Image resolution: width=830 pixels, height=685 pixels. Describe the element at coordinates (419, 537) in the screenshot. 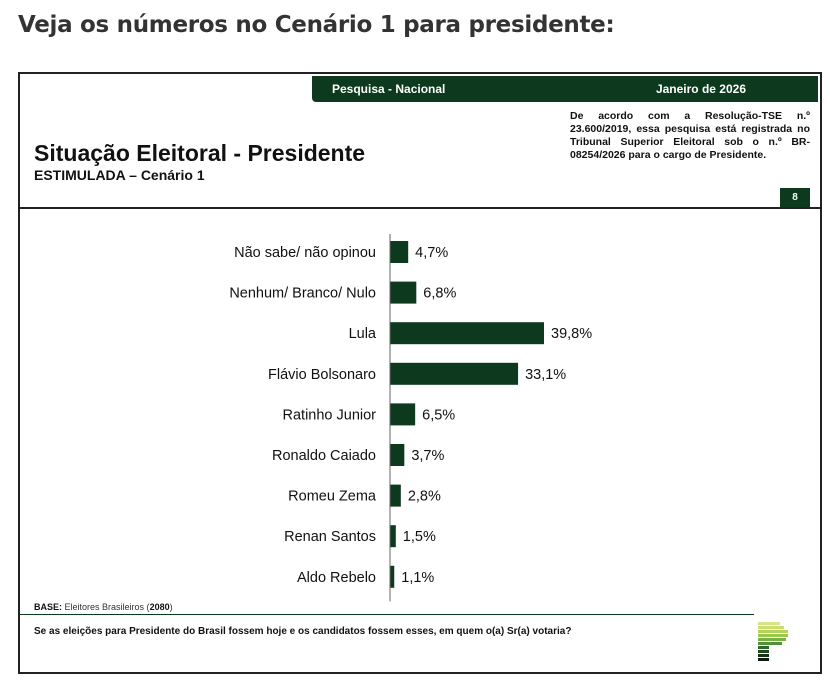

I see `value-label: 1,5%` at that location.